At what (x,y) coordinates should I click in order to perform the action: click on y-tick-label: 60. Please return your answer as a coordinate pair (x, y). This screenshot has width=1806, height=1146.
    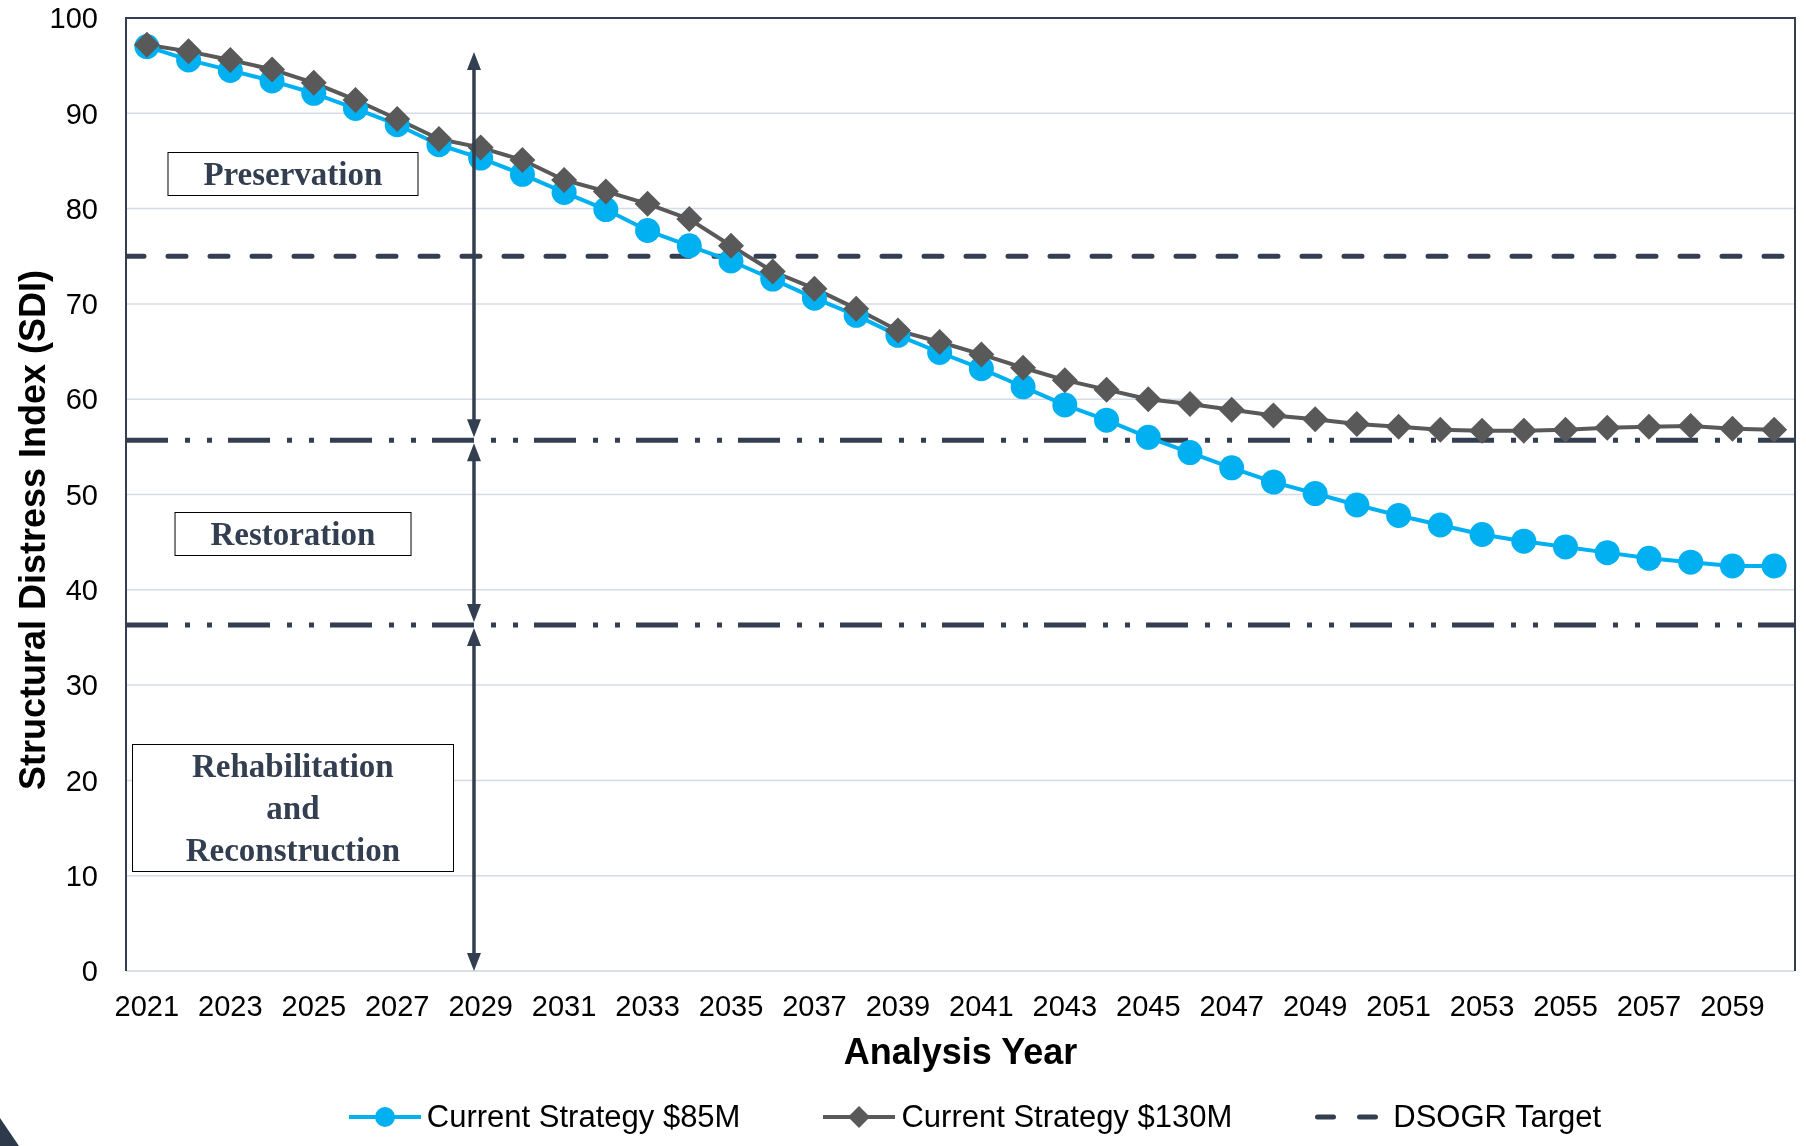
    Looking at the image, I should click on (81, 399).